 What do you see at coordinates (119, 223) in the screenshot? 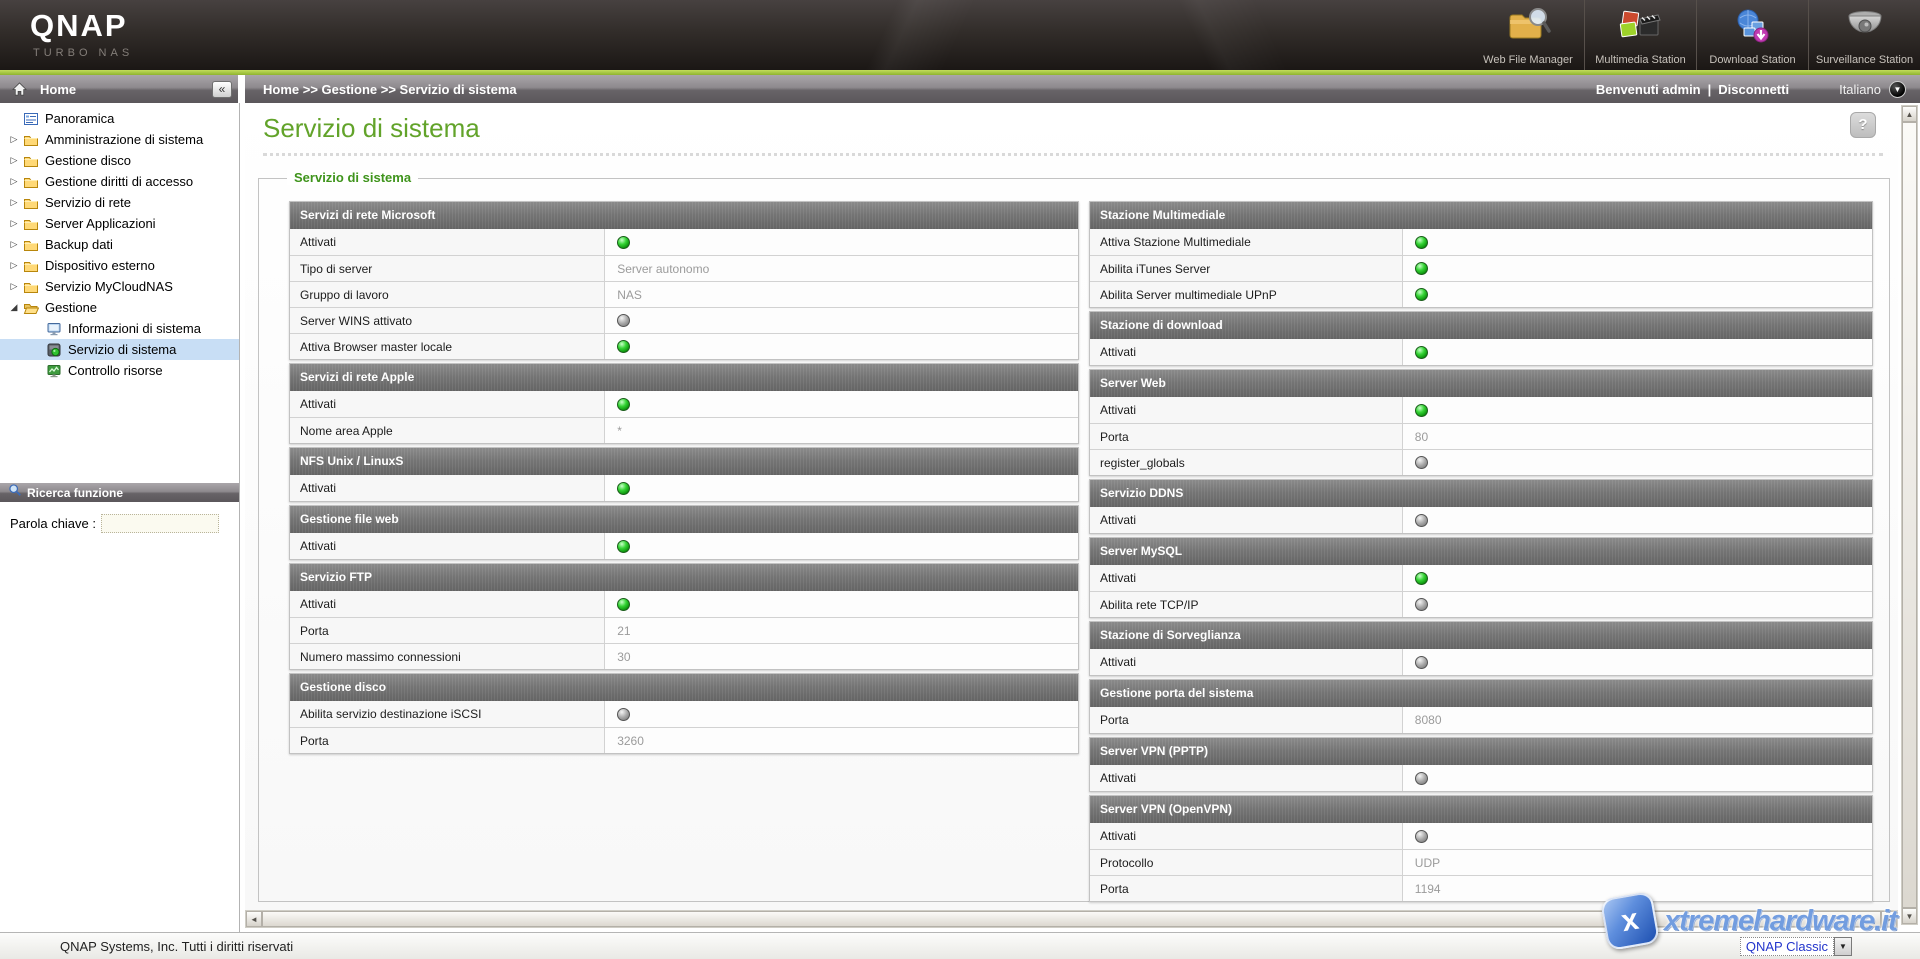
I see `sidebar-item-server-applicazioni: ▷ Server Applicazioni` at bounding box center [119, 223].